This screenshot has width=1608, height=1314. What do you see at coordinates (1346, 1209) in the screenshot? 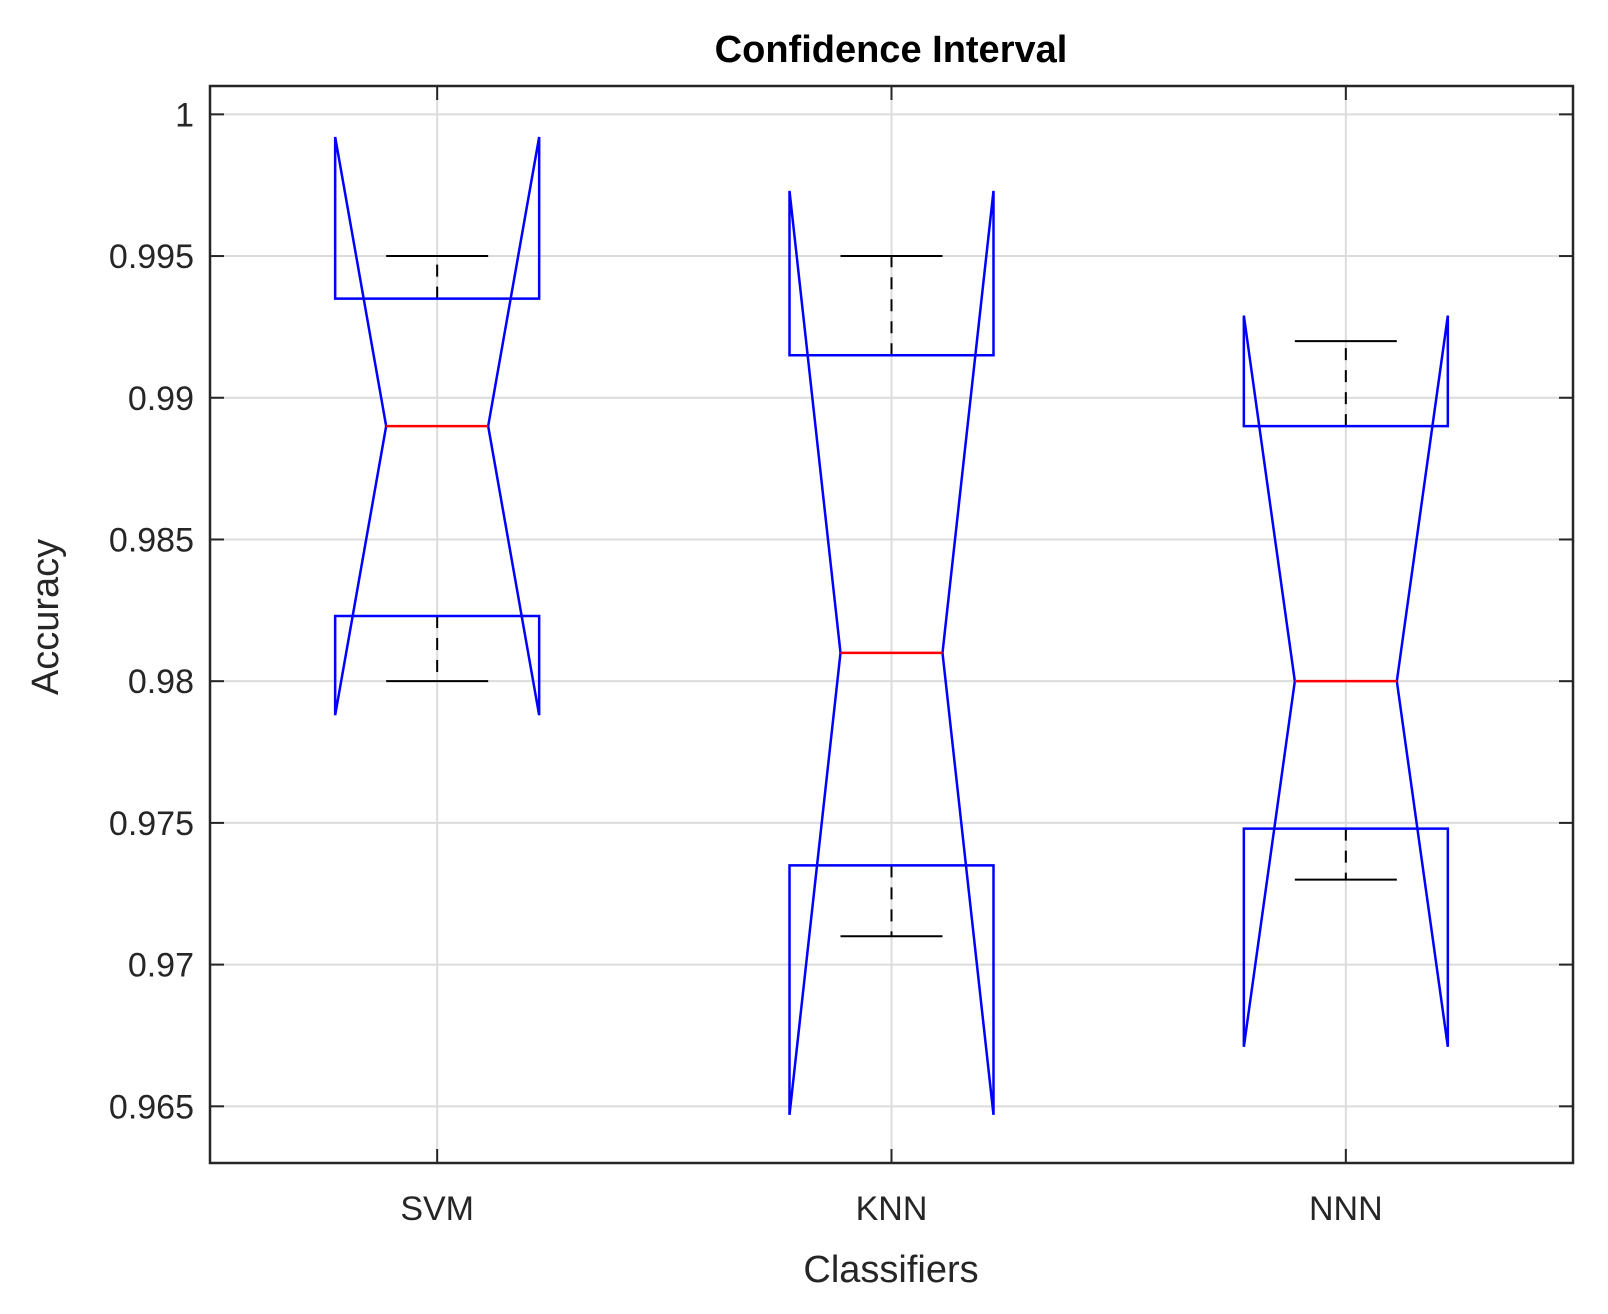
I see `x-tick-label-nnn: NNN` at bounding box center [1346, 1209].